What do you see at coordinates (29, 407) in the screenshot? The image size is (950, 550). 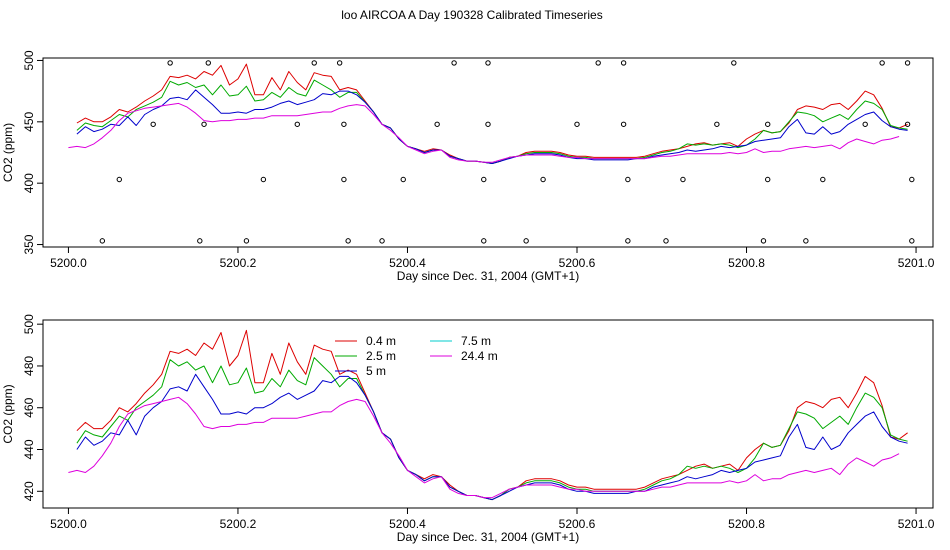 I see `y-tick-label: 460` at bounding box center [29, 407].